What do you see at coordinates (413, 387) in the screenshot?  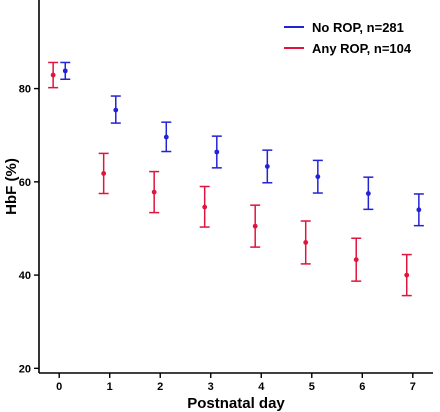 I see `x-tick-label: 7` at bounding box center [413, 387].